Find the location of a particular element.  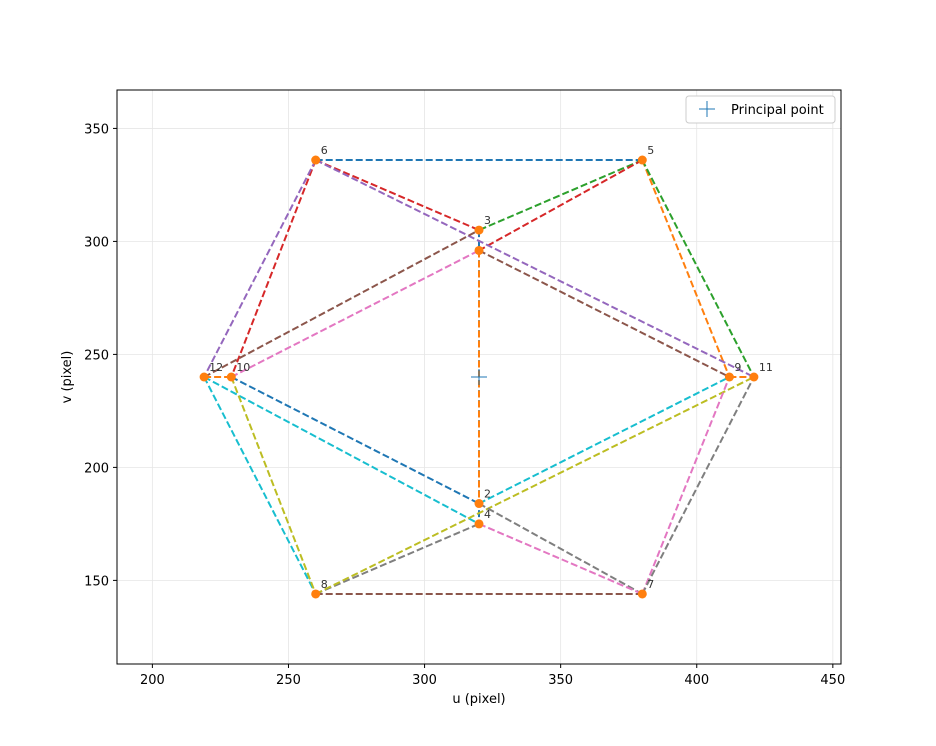

legend-box is located at coordinates (760, 109).